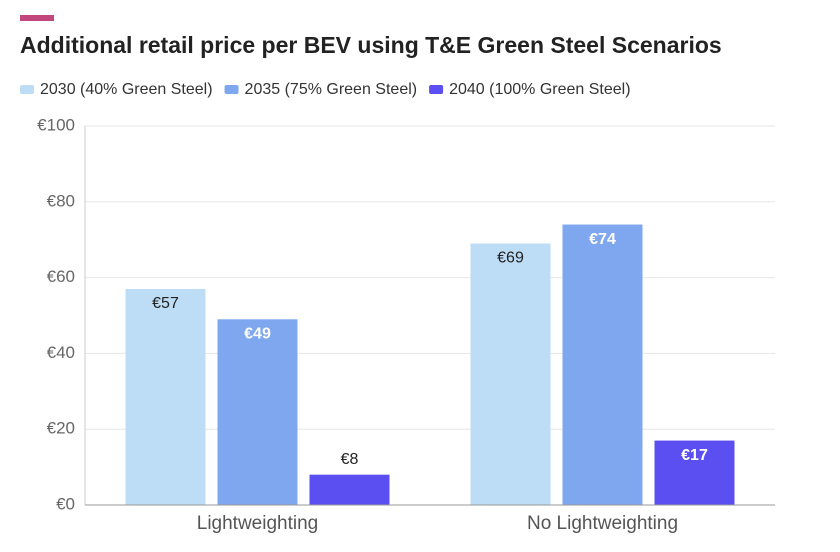  Describe the element at coordinates (602, 239) in the screenshot. I see `data-label: €74` at that location.